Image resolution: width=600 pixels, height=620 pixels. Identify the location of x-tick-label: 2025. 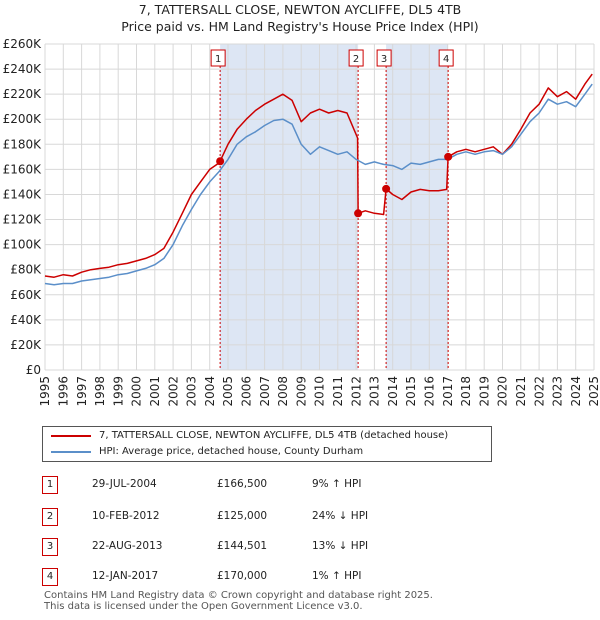
(593, 391).